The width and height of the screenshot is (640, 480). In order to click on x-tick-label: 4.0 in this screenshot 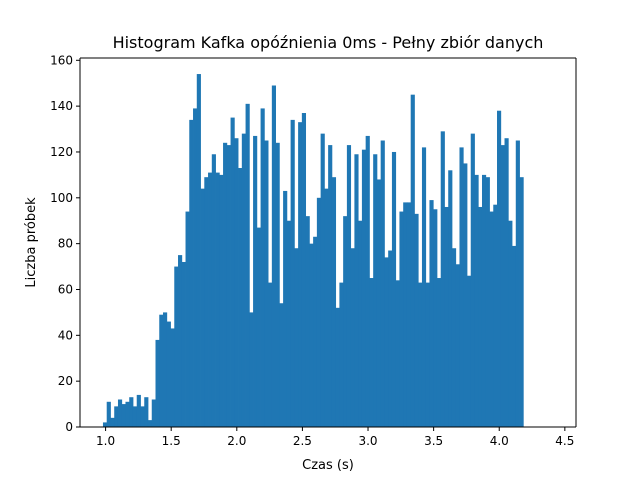, I will do `click(499, 441)`.